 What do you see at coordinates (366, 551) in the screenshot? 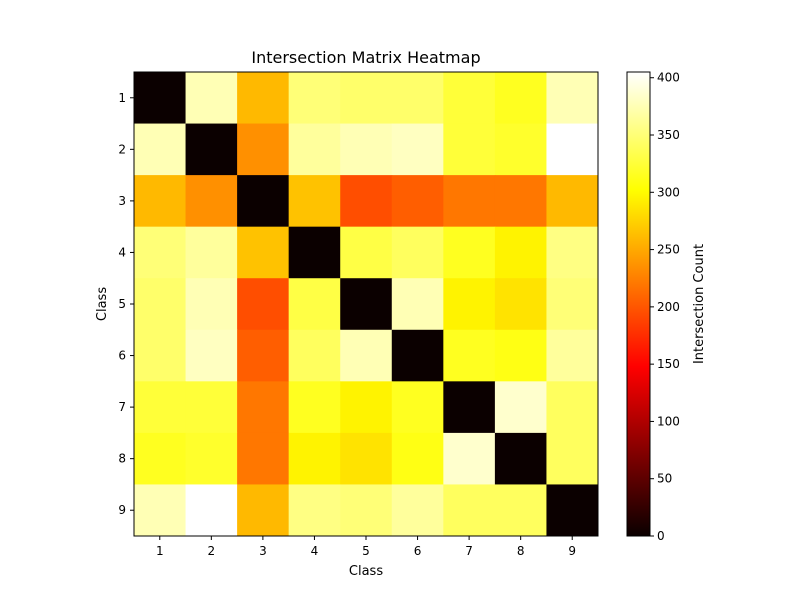
I see `x-tick-label: 5` at bounding box center [366, 551].